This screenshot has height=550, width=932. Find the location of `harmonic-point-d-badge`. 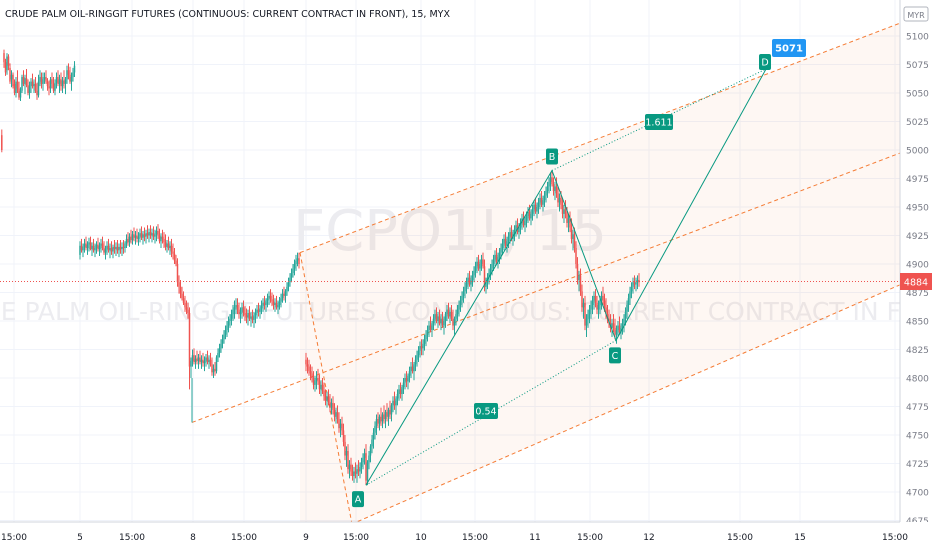

harmonic-point-d-badge is located at coordinates (765, 62).